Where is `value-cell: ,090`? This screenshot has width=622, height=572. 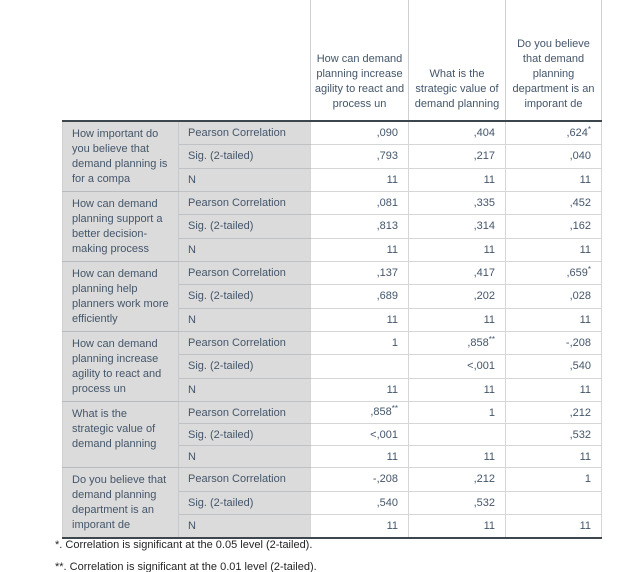
value-cell: ,090 is located at coordinates (359, 133).